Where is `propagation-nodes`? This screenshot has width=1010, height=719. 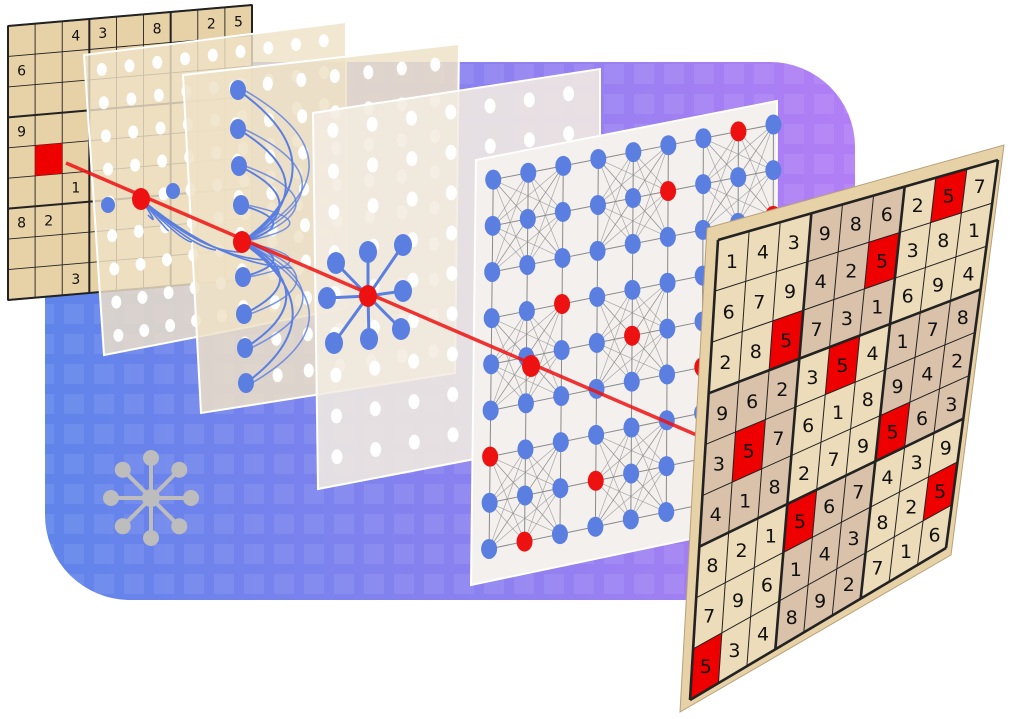 propagation-nodes is located at coordinates (336, 282).